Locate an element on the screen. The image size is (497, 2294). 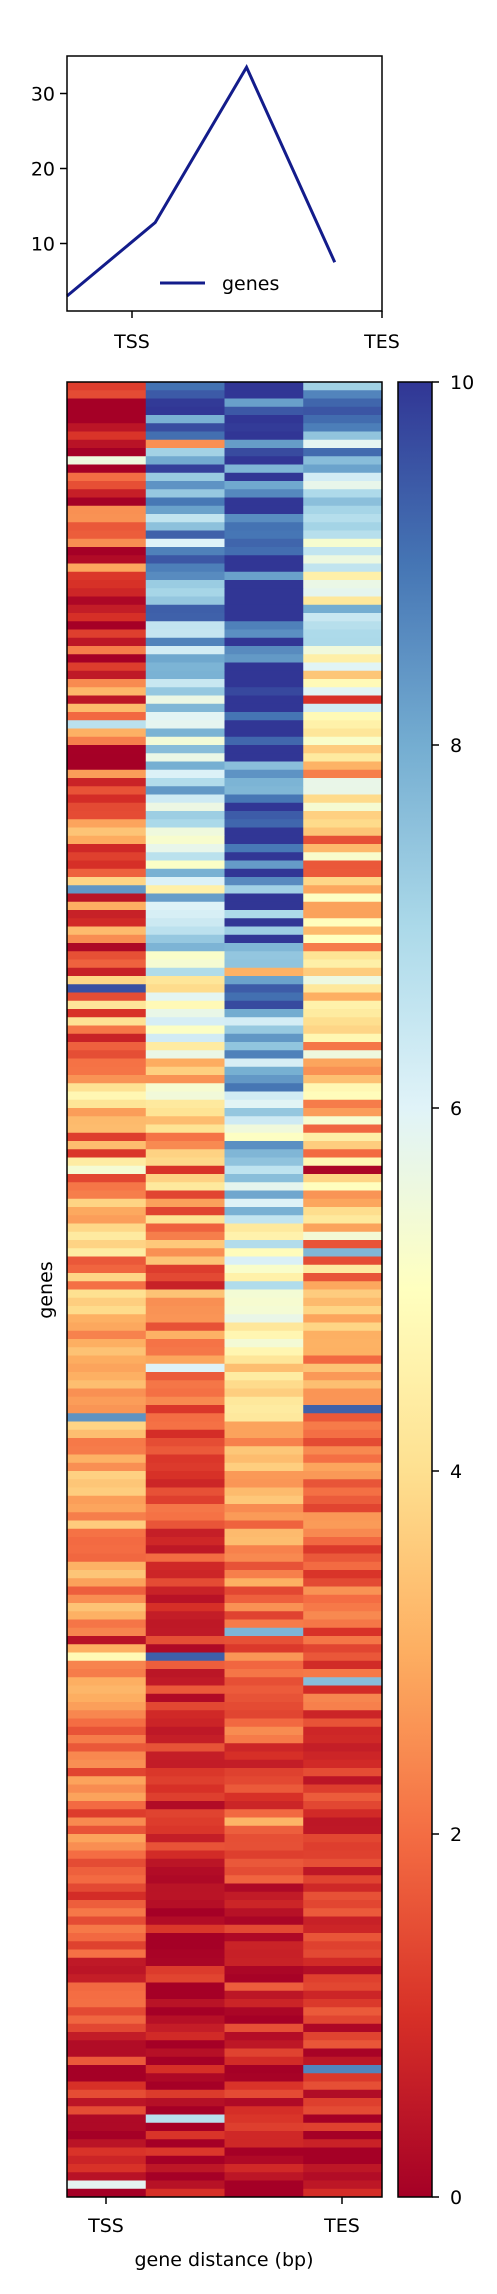
line-y-tick-label: 30 is located at coordinates (43, 95).